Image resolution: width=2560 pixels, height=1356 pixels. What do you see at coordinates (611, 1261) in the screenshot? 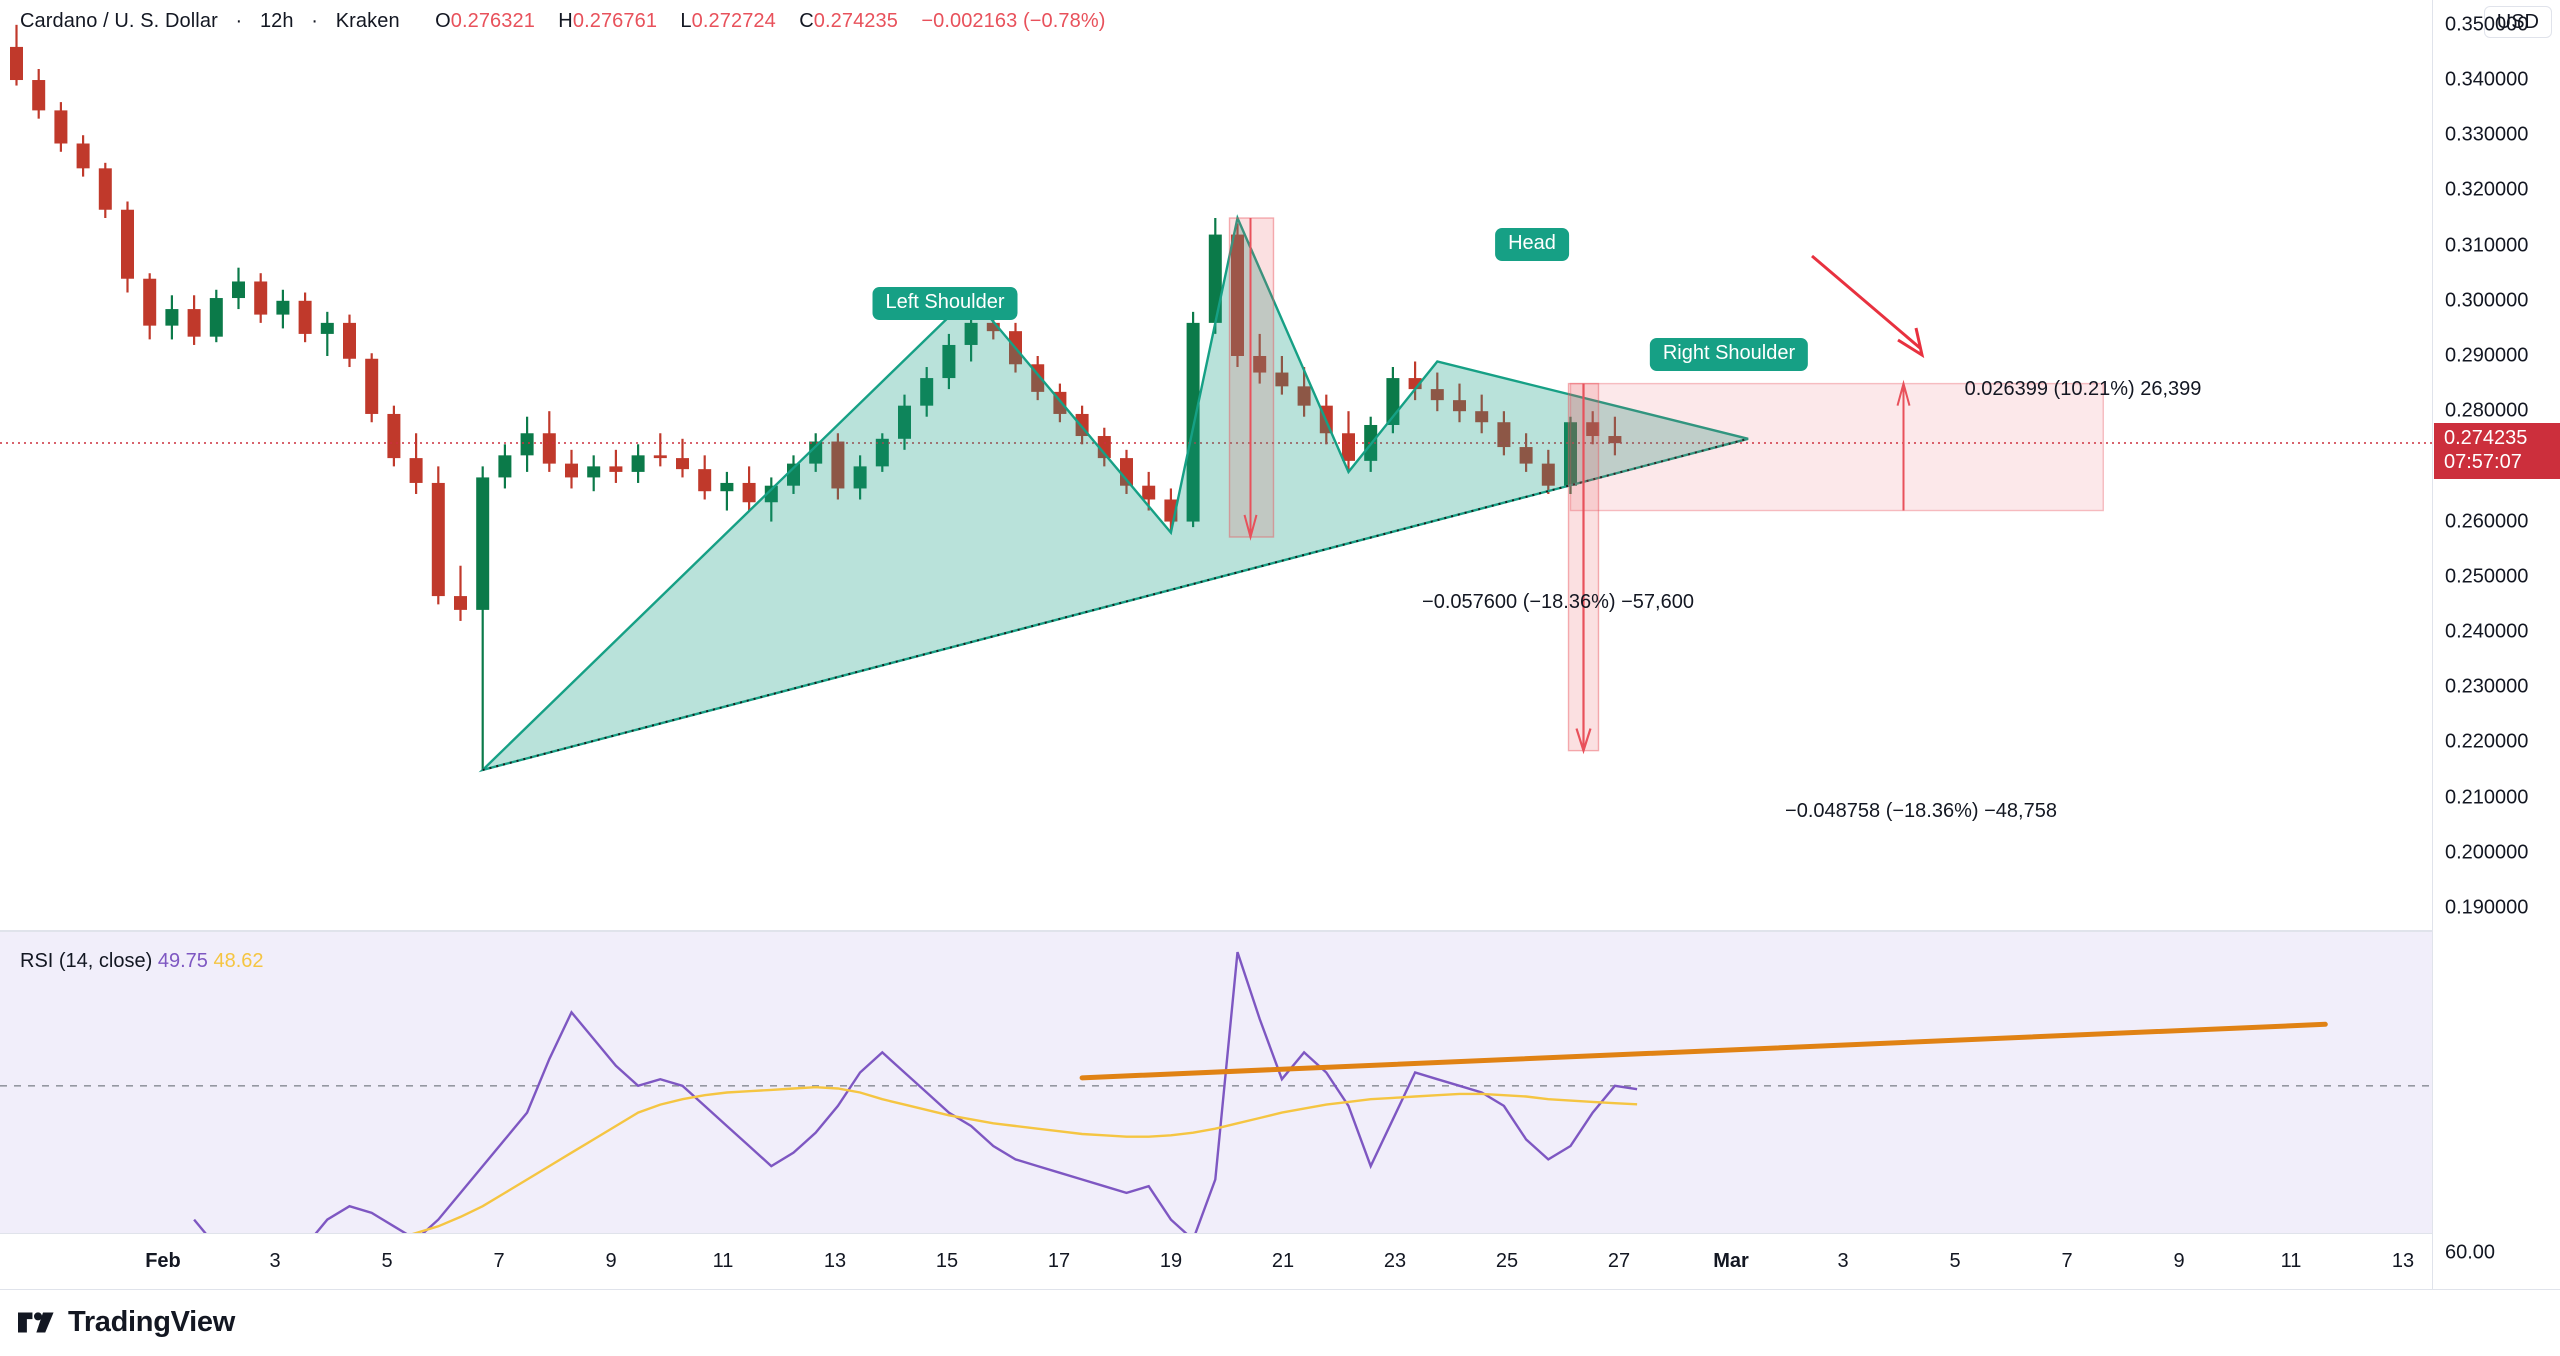
I see `time-axis-tick: 9` at bounding box center [611, 1261].